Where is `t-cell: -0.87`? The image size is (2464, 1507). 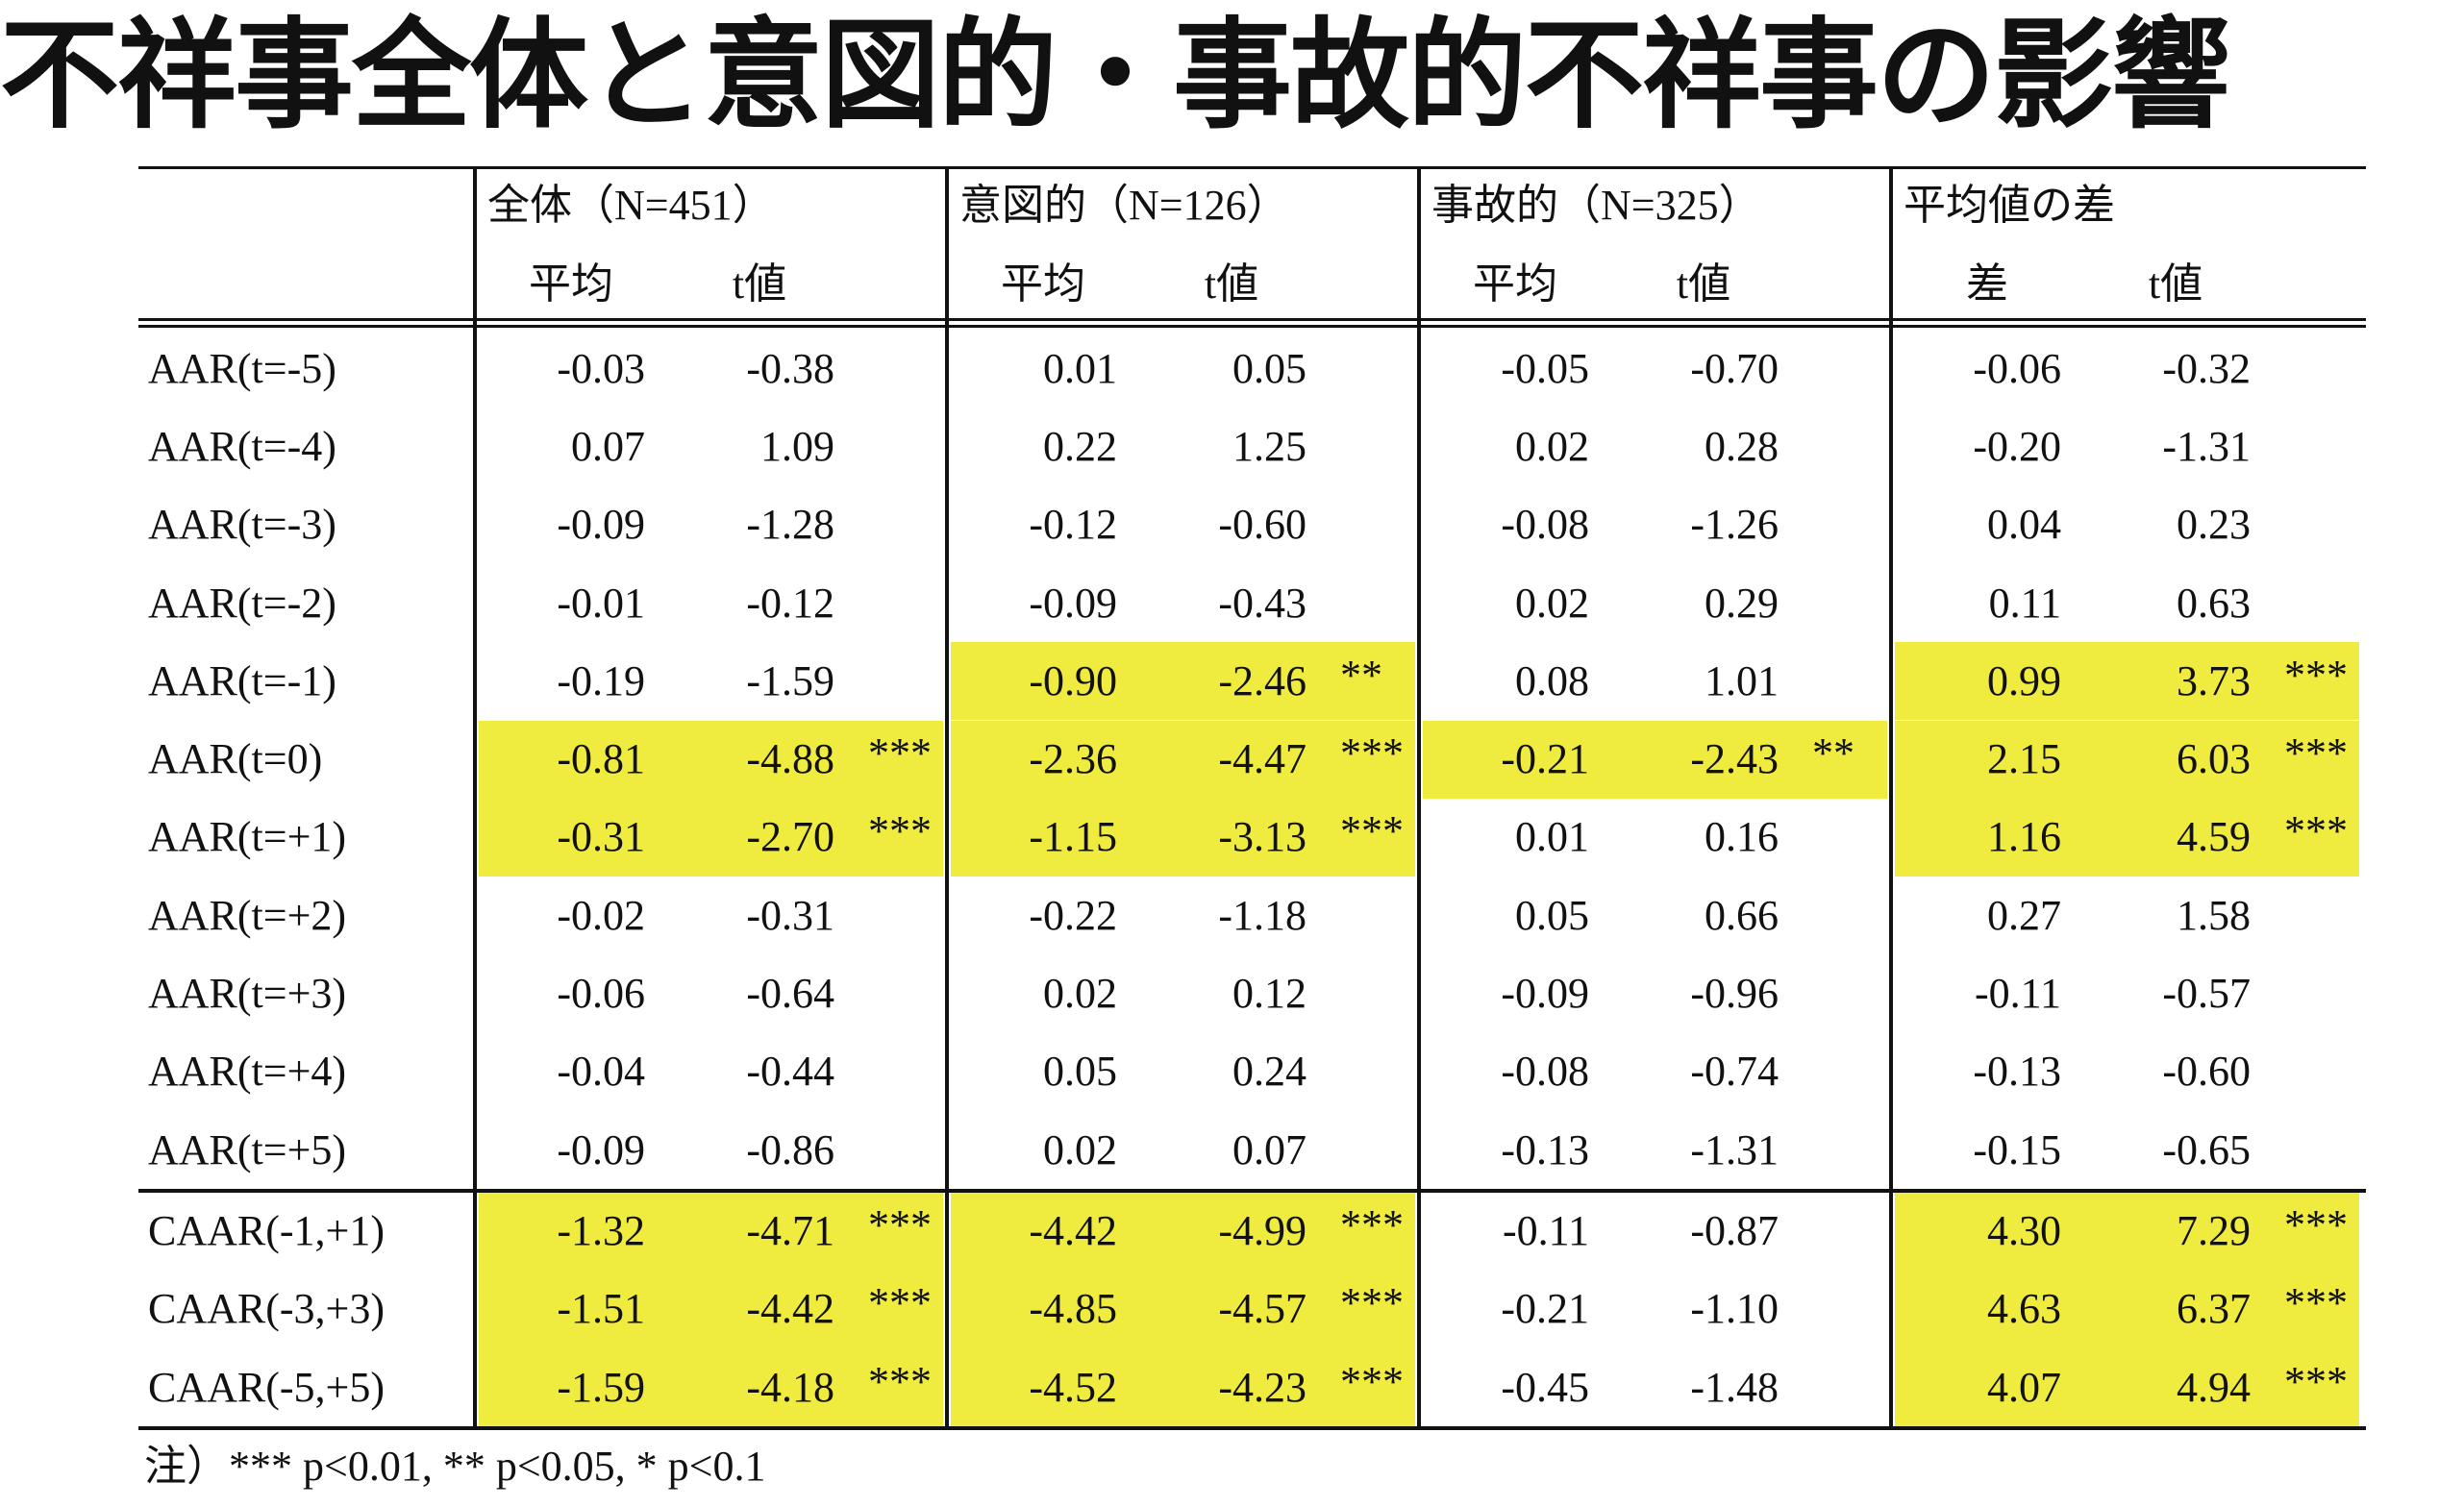 t-cell: -0.87 is located at coordinates (1734, 1230).